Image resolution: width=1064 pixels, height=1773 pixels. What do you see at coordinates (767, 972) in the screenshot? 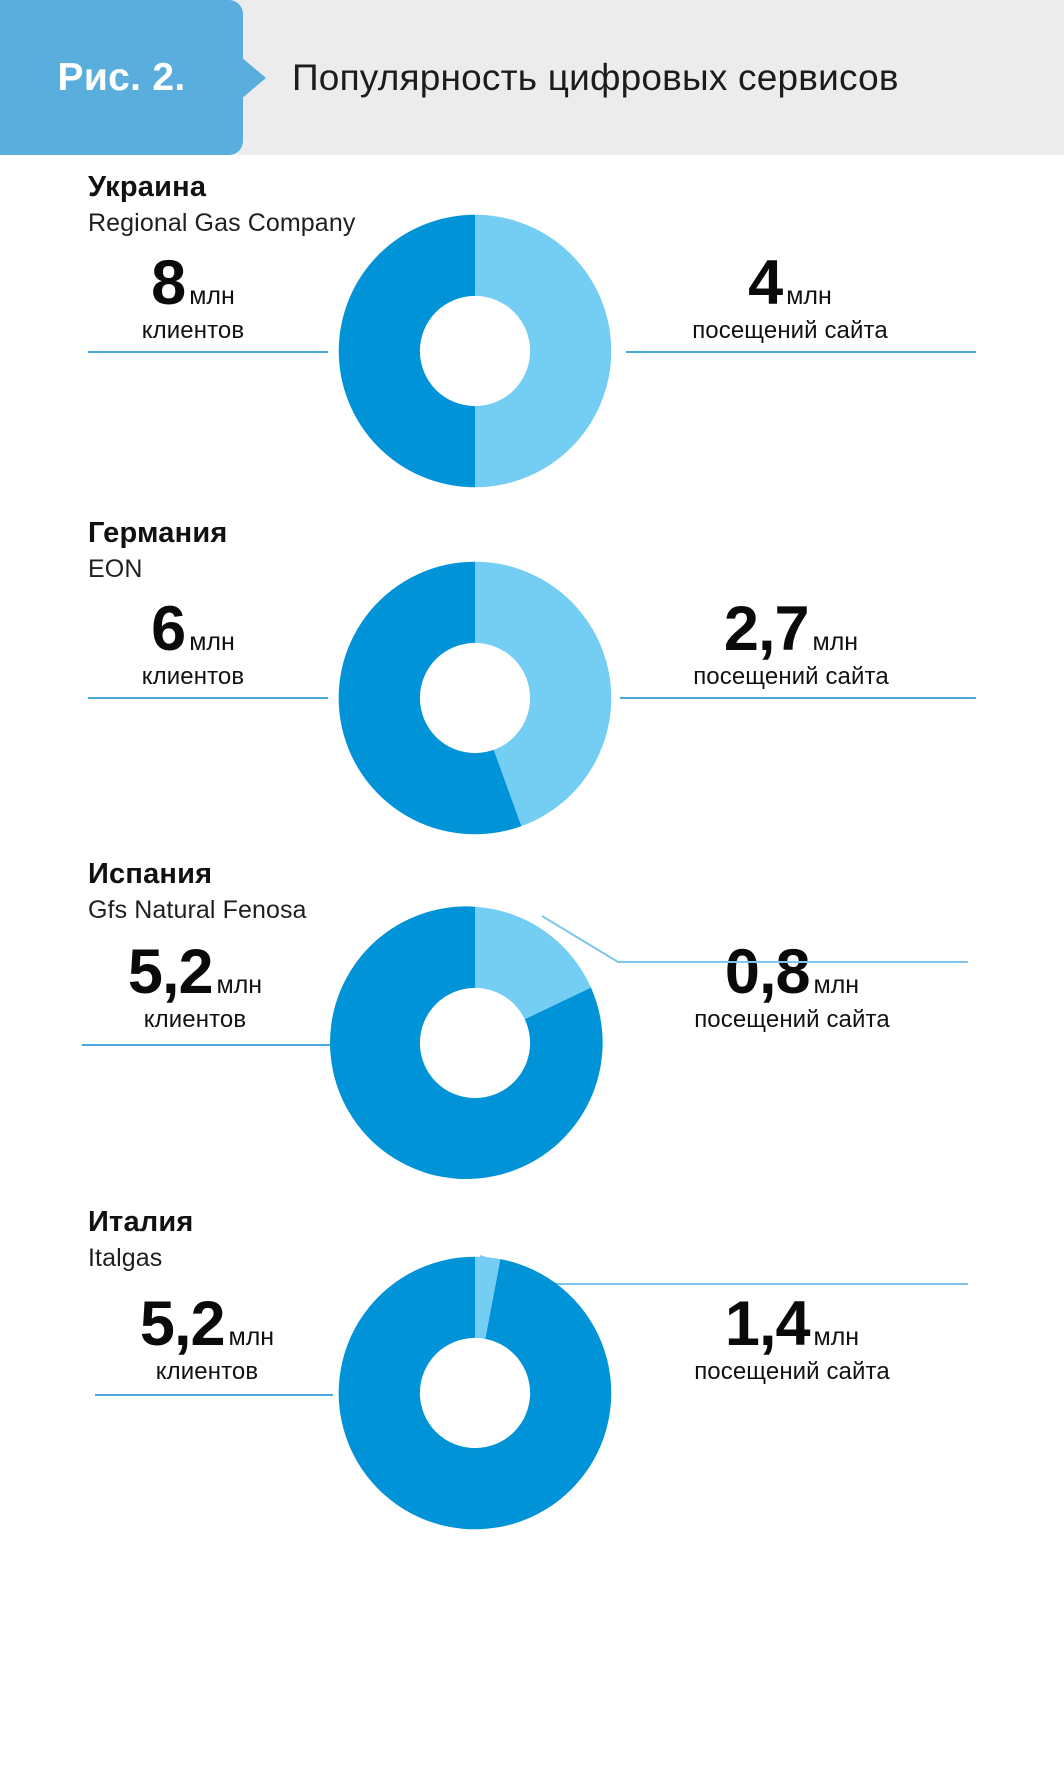
I see `visits-number: 0,8` at bounding box center [767, 972].